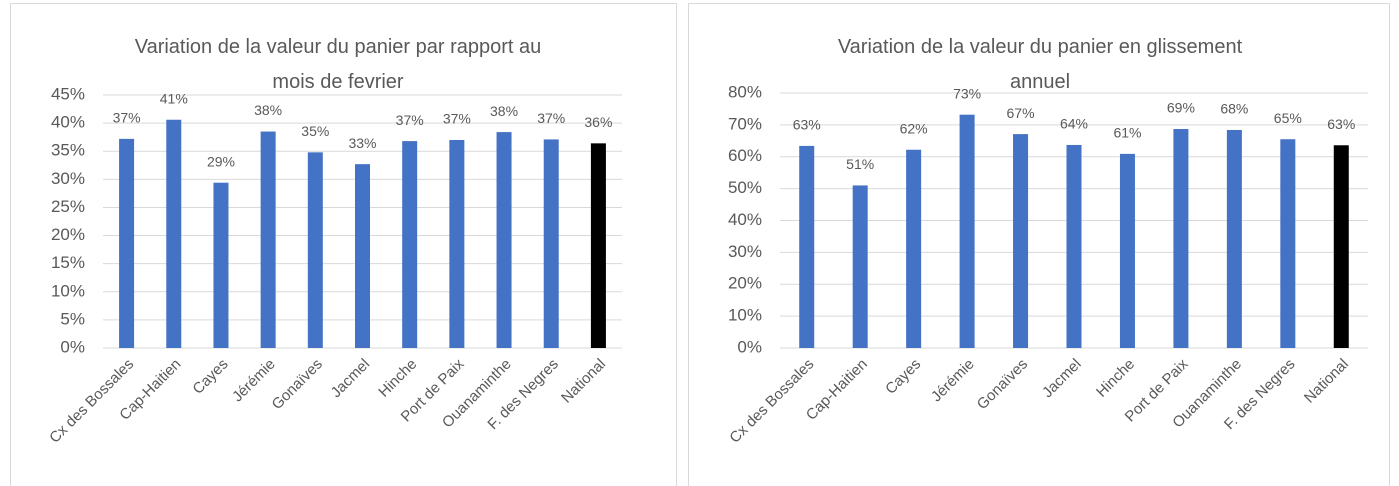 This screenshot has width=1399, height=486. What do you see at coordinates (72, 318) in the screenshot?
I see `y-tick-label: 5%` at bounding box center [72, 318].